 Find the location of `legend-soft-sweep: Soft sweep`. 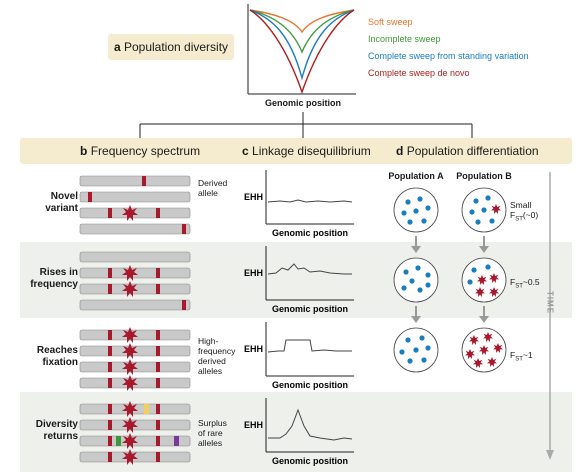

legend-soft-sweep: Soft sweep is located at coordinates (390, 22).